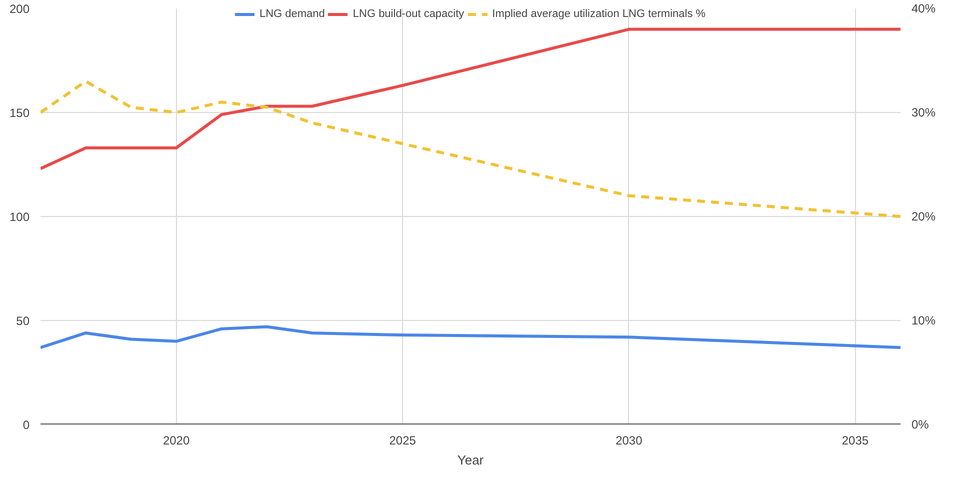 The image size is (966, 482). What do you see at coordinates (924, 321) in the screenshot?
I see `y2-tick-label: 10%` at bounding box center [924, 321].